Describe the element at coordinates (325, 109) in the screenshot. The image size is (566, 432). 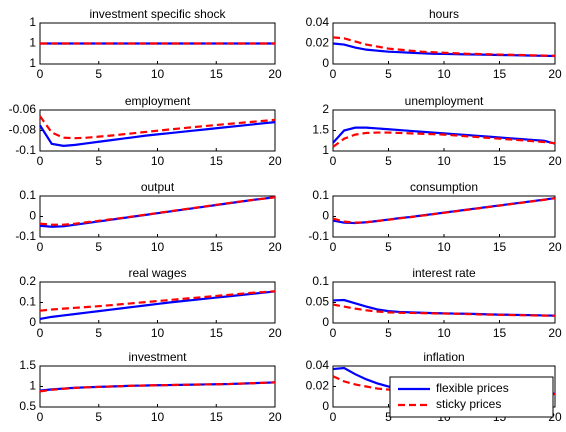
I see `y-tick-label: 2` at that location.